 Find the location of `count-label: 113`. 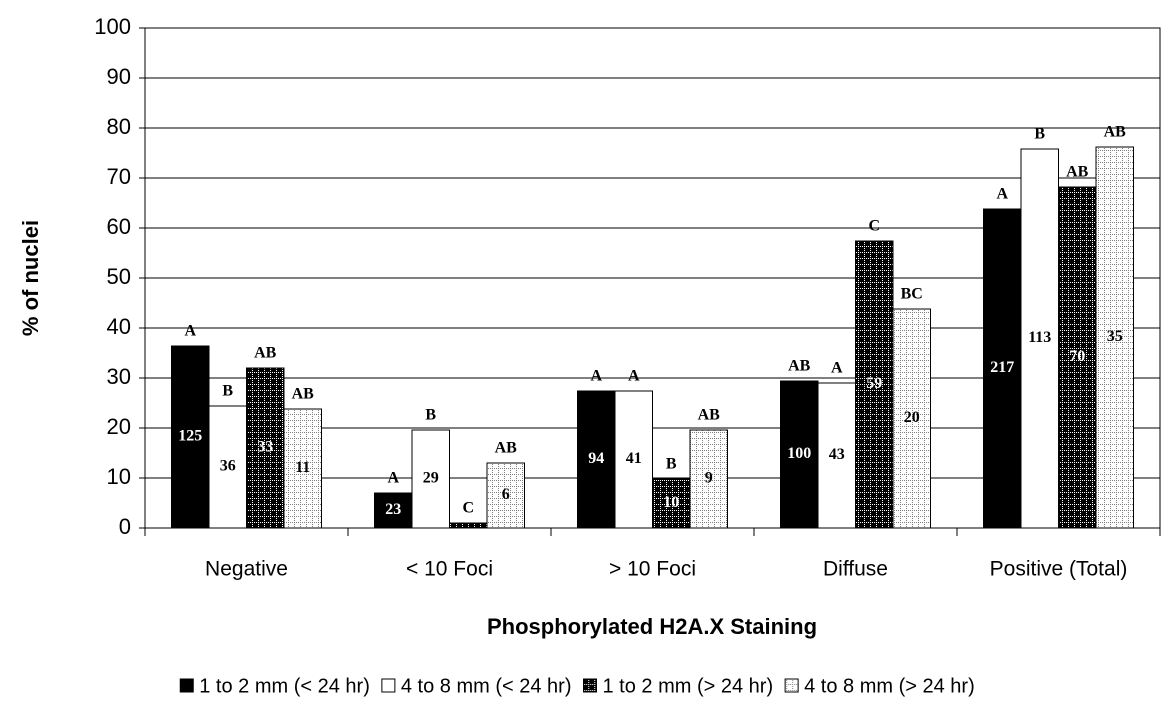

count-label: 113 is located at coordinates (1039, 337).